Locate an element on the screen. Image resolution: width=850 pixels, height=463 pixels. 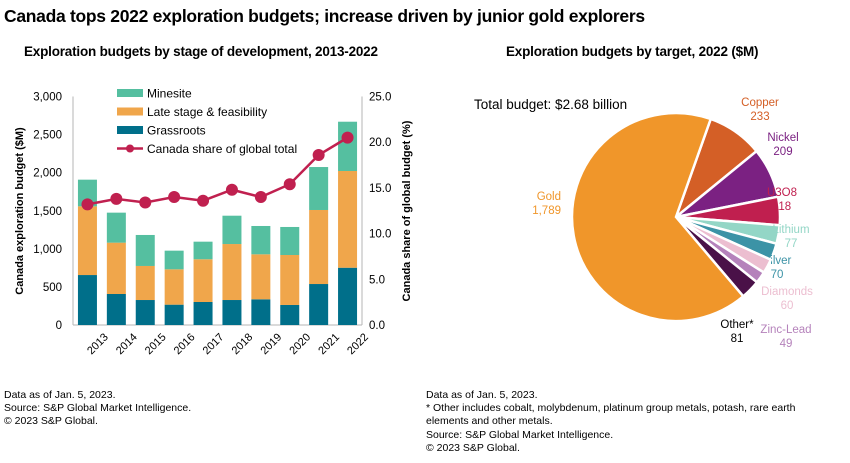
legend-label: Canada share of global total is located at coordinates (222, 149).